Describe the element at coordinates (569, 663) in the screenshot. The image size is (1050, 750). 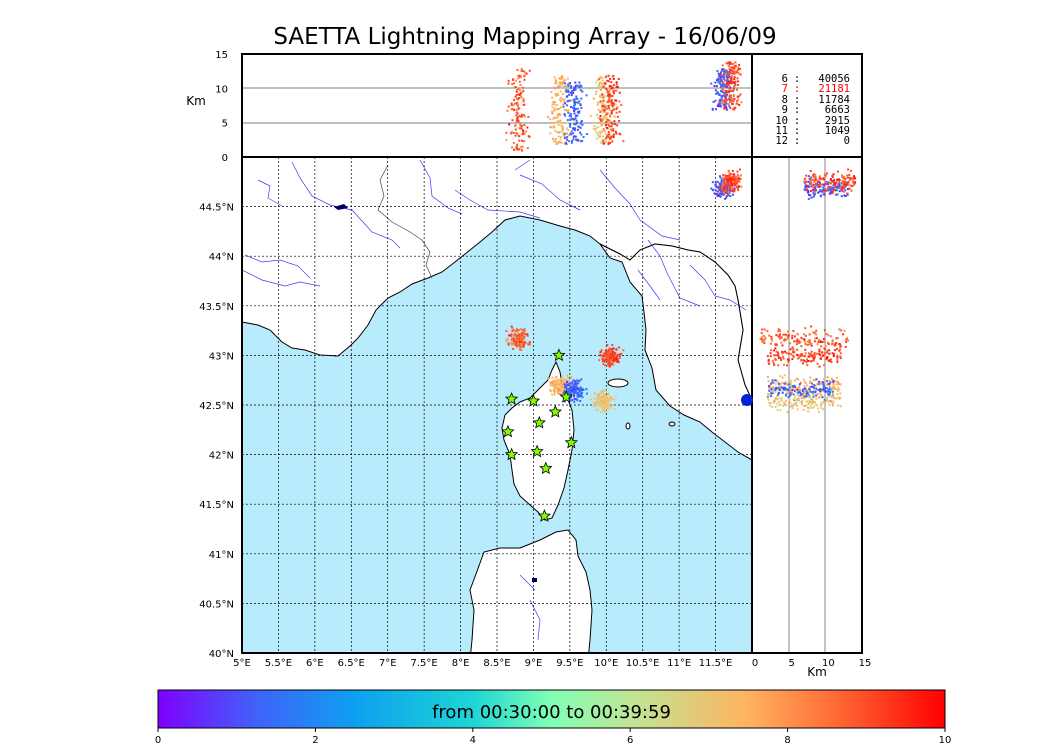
I see `lon-tick-label: 9.5°E` at that location.